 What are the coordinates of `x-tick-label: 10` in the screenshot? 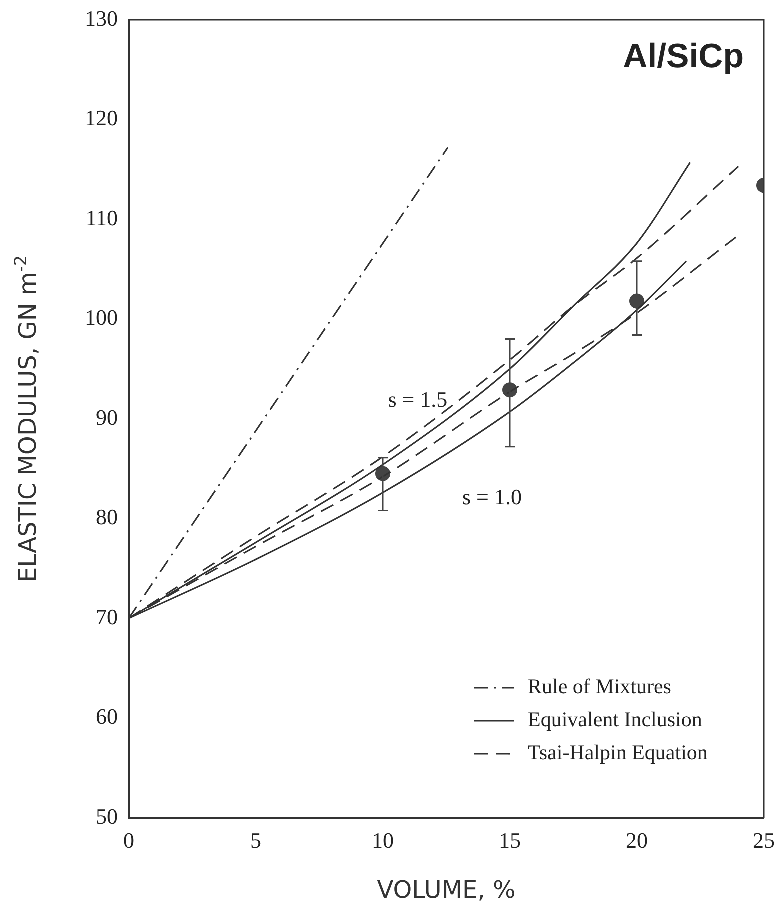 It's located at (383, 840).